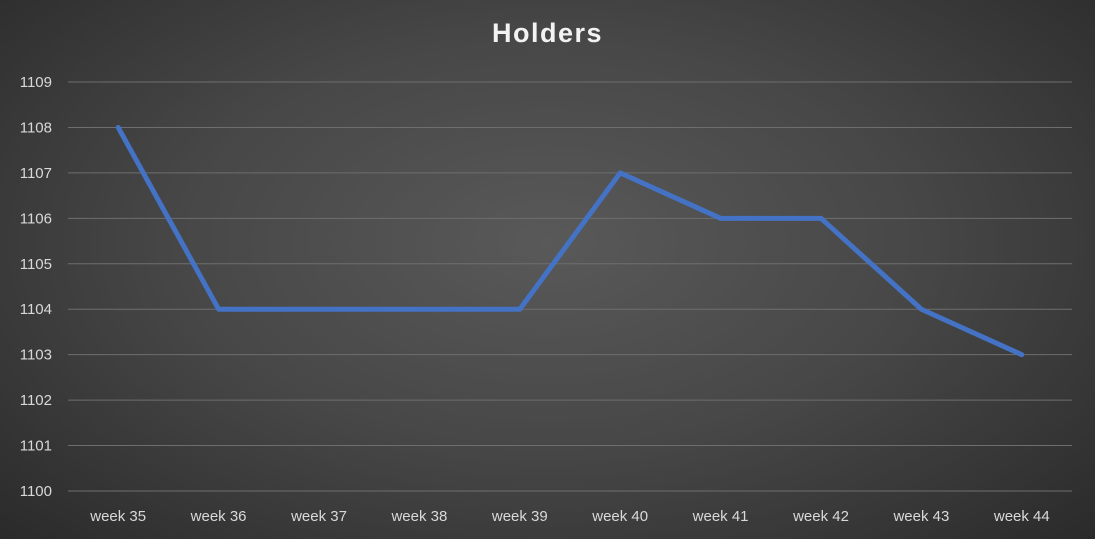 The width and height of the screenshot is (1095, 539). What do you see at coordinates (218, 516) in the screenshot?
I see `x-tick-label: week 36` at bounding box center [218, 516].